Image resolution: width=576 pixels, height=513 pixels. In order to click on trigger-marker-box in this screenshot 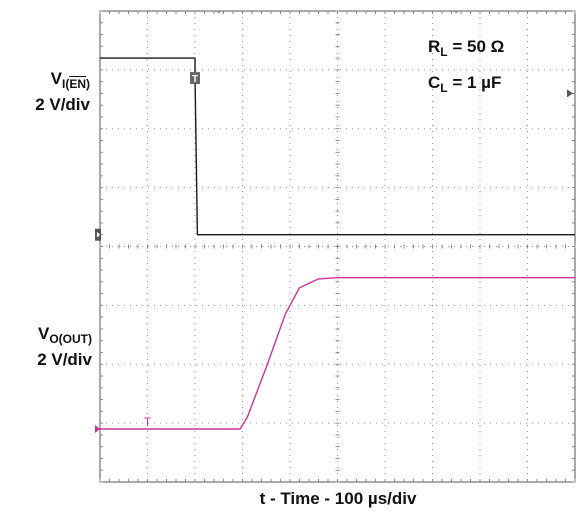, I will do `click(195, 78)`.